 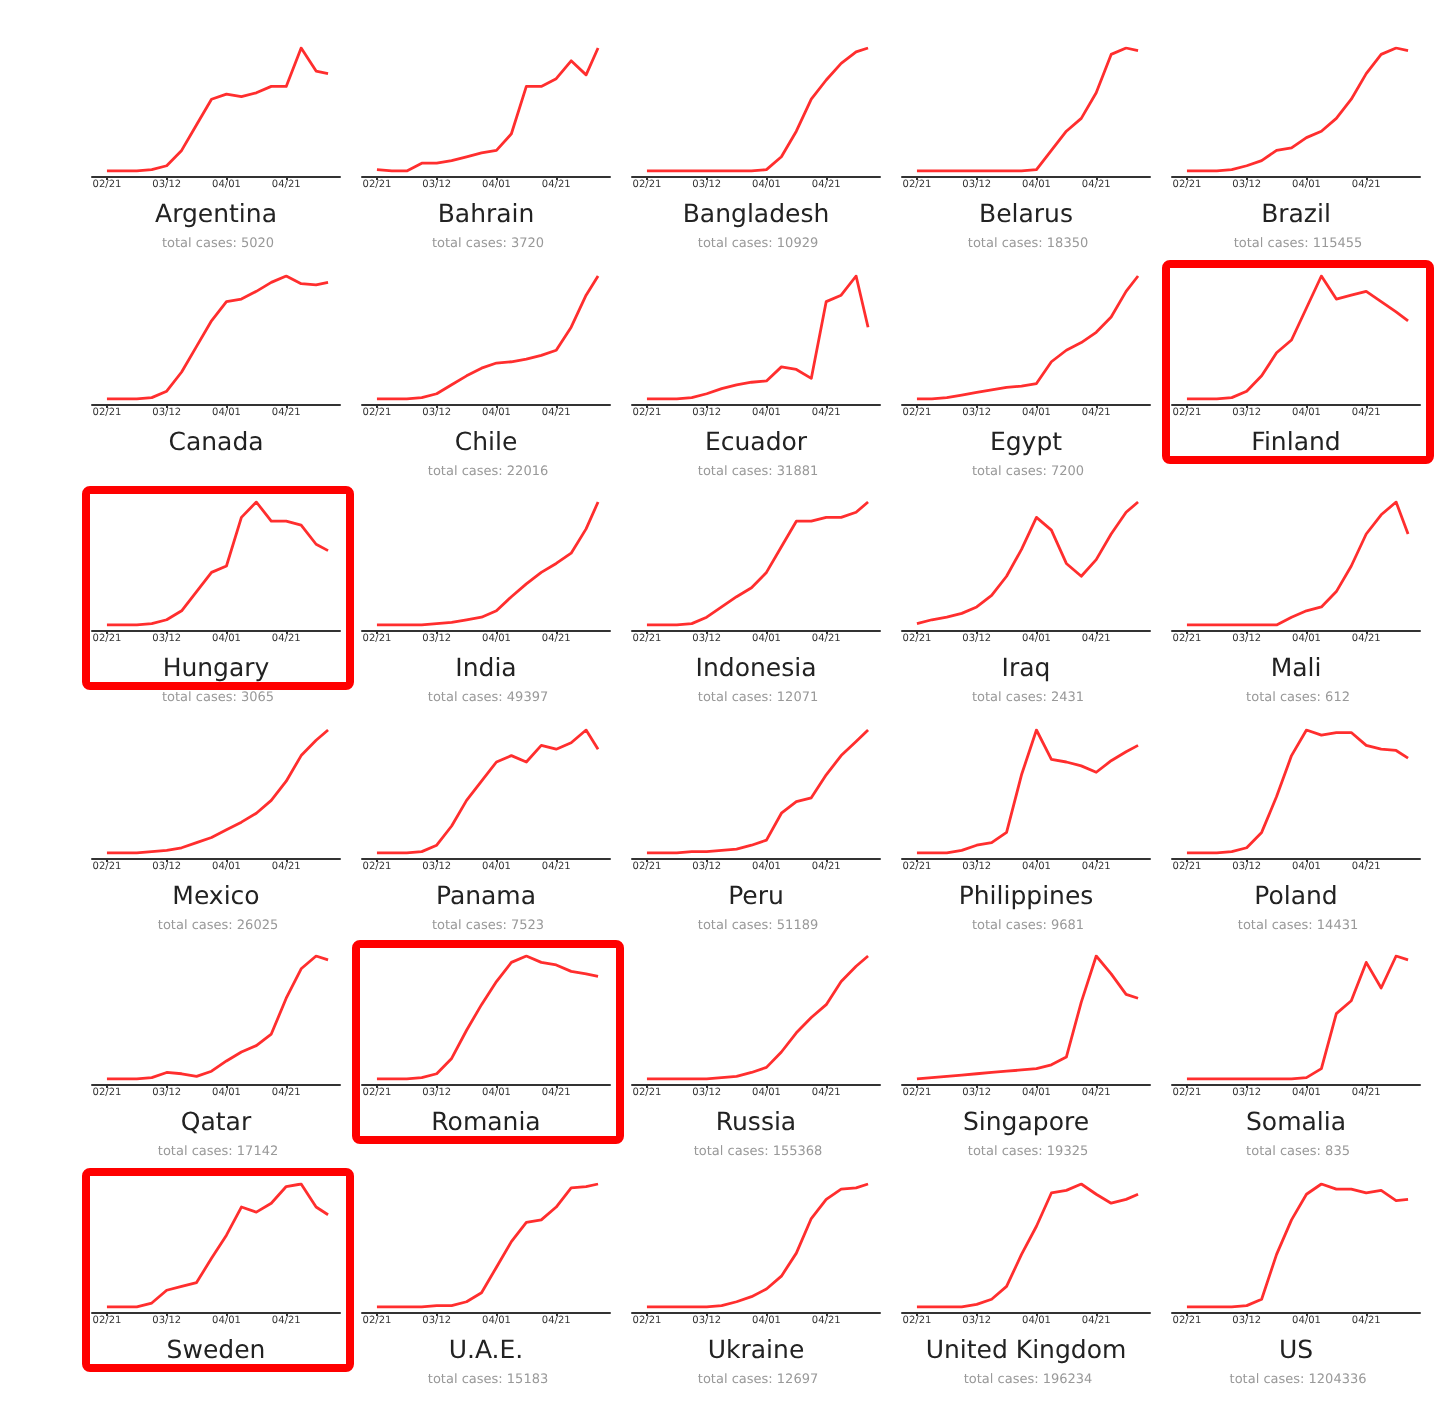 I want to click on x-axis-title: Qatar, so click(x=216, y=1120).